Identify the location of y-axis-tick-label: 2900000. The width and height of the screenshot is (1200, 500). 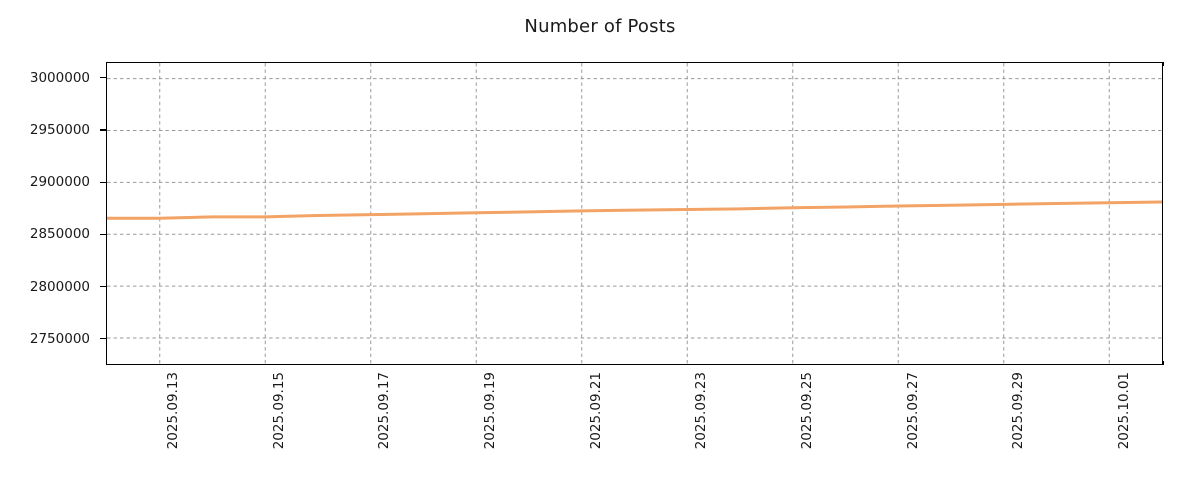
(59, 182).